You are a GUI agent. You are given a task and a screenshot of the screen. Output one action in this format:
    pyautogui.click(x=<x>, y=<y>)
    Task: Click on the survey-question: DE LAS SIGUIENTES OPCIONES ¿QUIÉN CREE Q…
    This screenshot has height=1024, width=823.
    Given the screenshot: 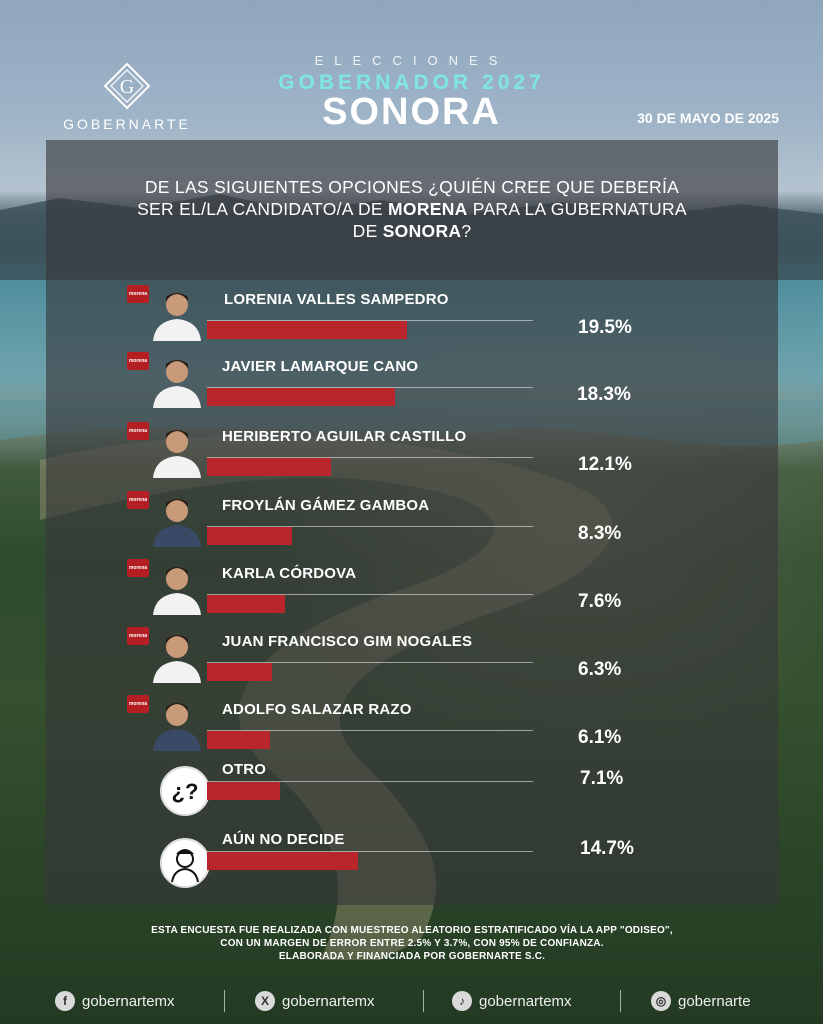 What is the action you would take?
    pyautogui.click(x=412, y=209)
    